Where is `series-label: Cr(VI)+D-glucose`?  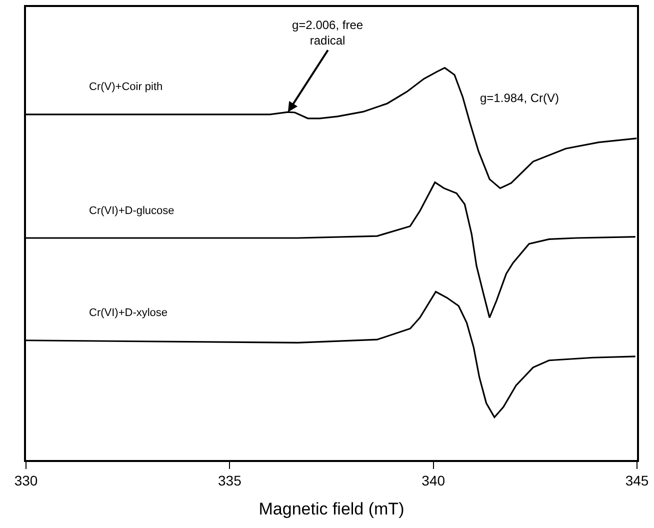 series-label: Cr(VI)+D-glucose is located at coordinates (131, 211).